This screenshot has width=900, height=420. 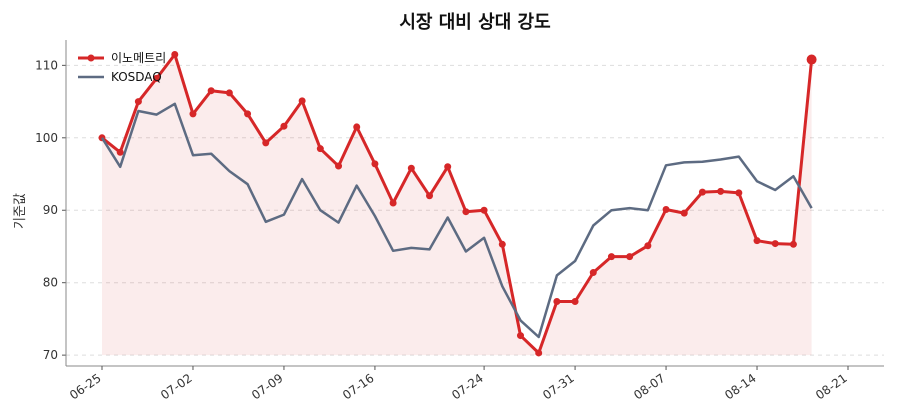 I want to click on legend: 이노메트리 KOSDAQ, so click(x=122, y=67).